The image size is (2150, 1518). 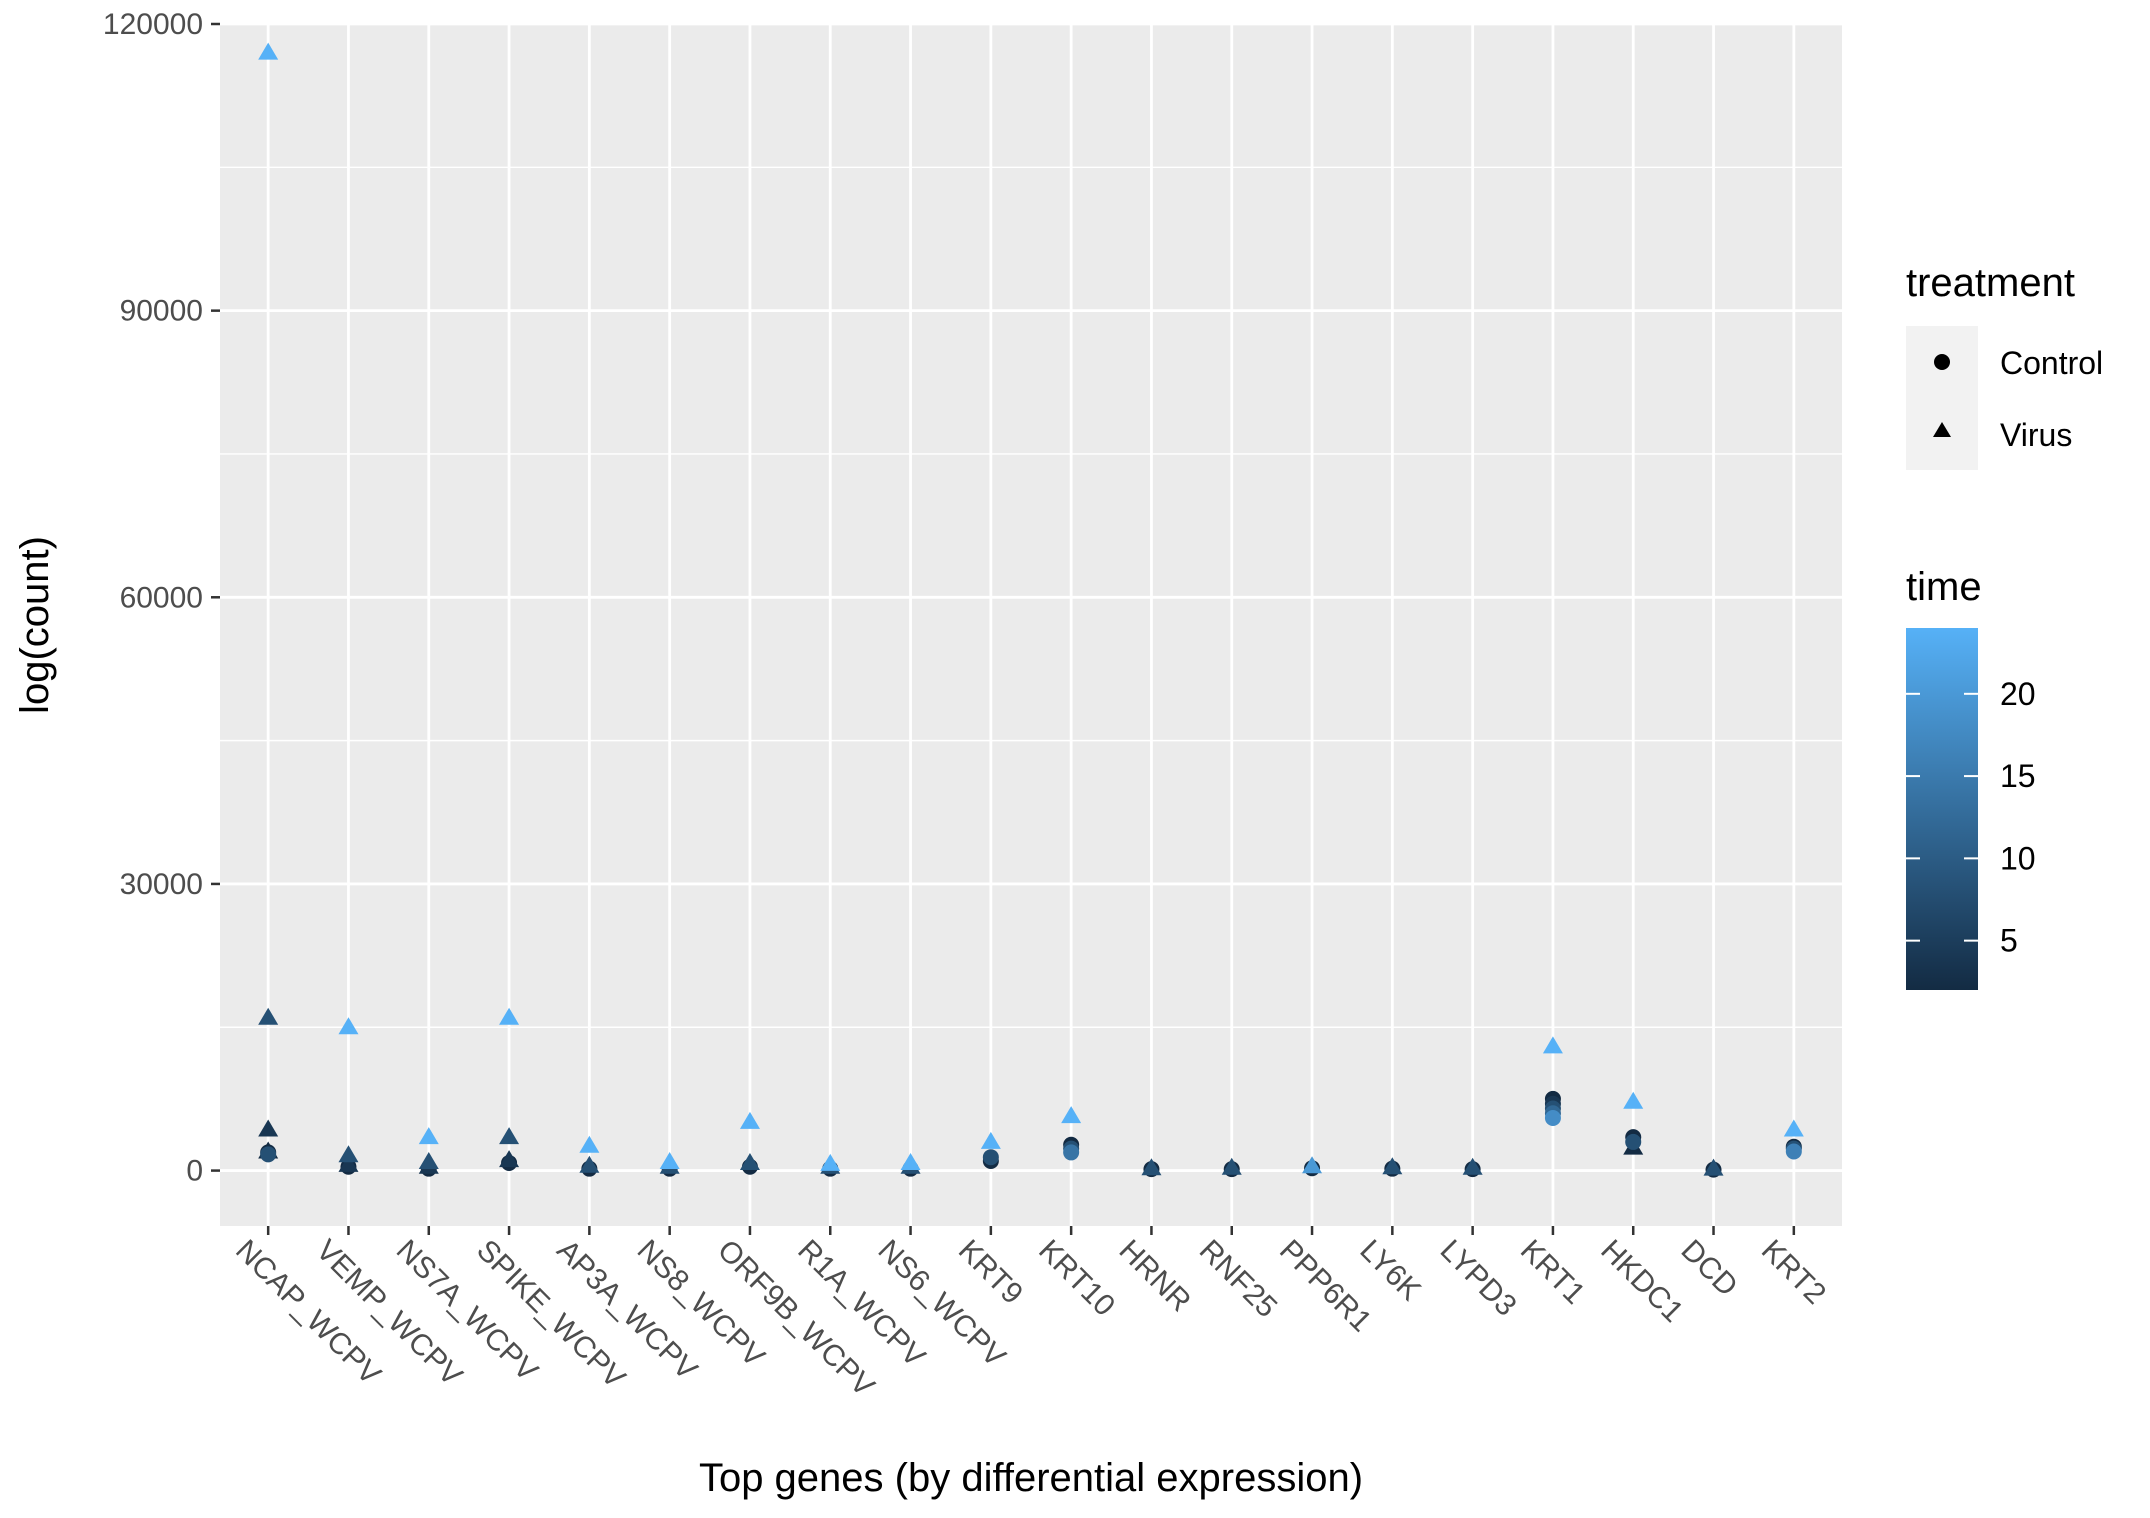 I want to click on x-tick-label: NCAP_WCPV, so click(x=308, y=1313).